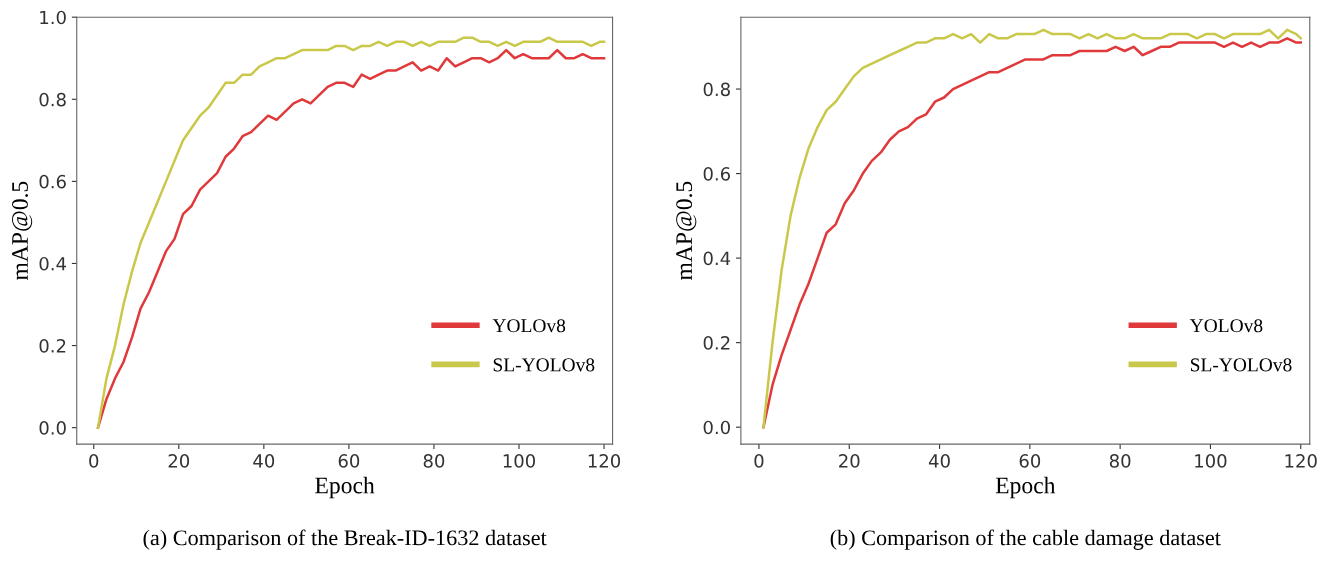 The width and height of the screenshot is (1323, 573). Describe the element at coordinates (345, 539) in the screenshot. I see `text: (a) Comparison of the Break-ID-1632 dataset` at that location.